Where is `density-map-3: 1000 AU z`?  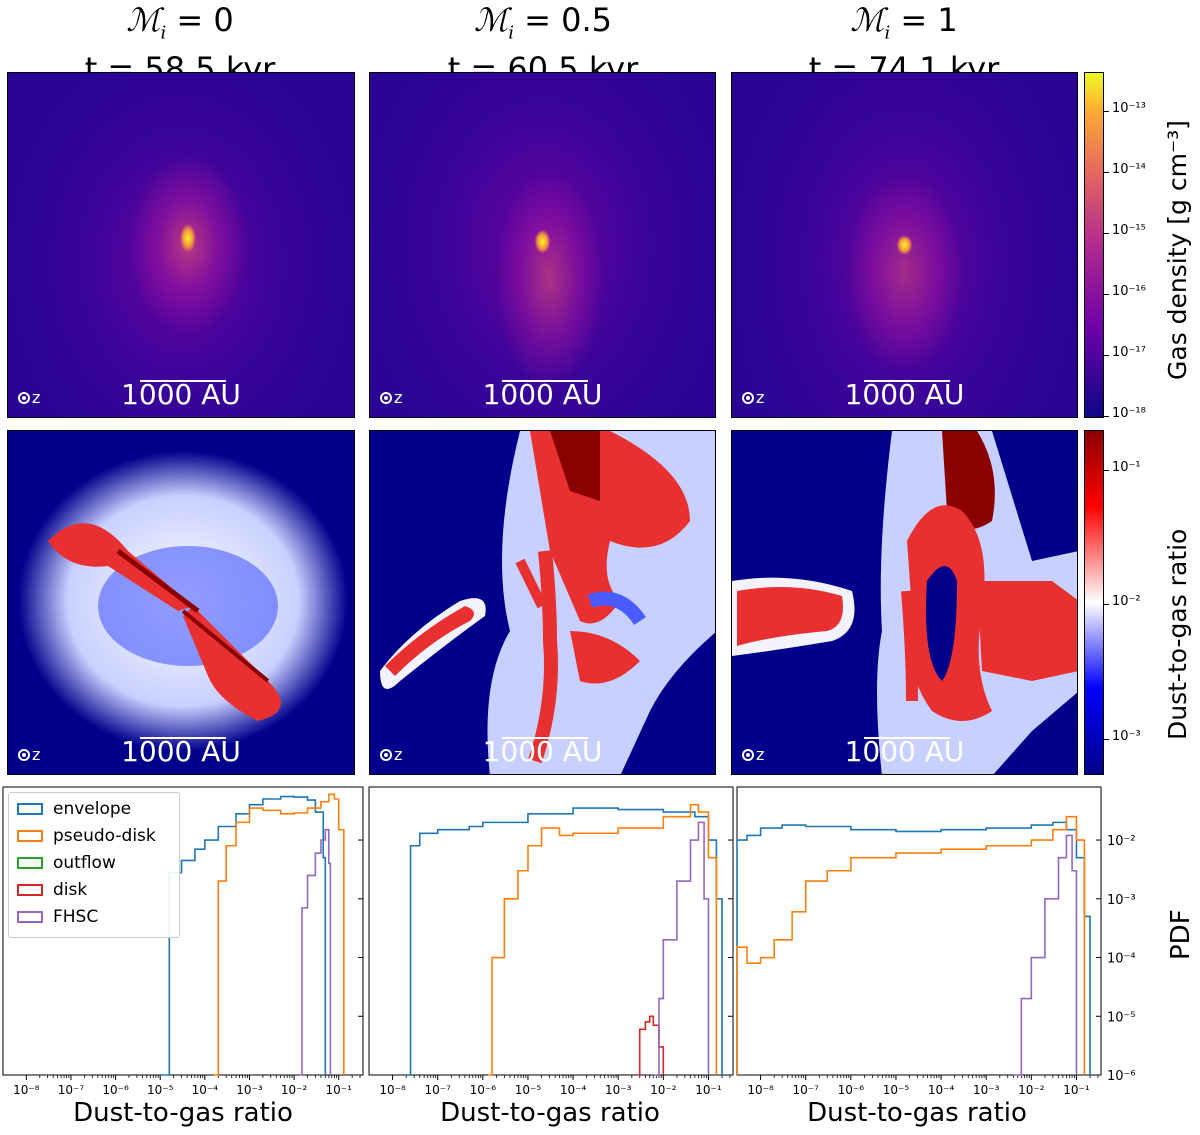 density-map-3: 1000 AU z is located at coordinates (904, 245).